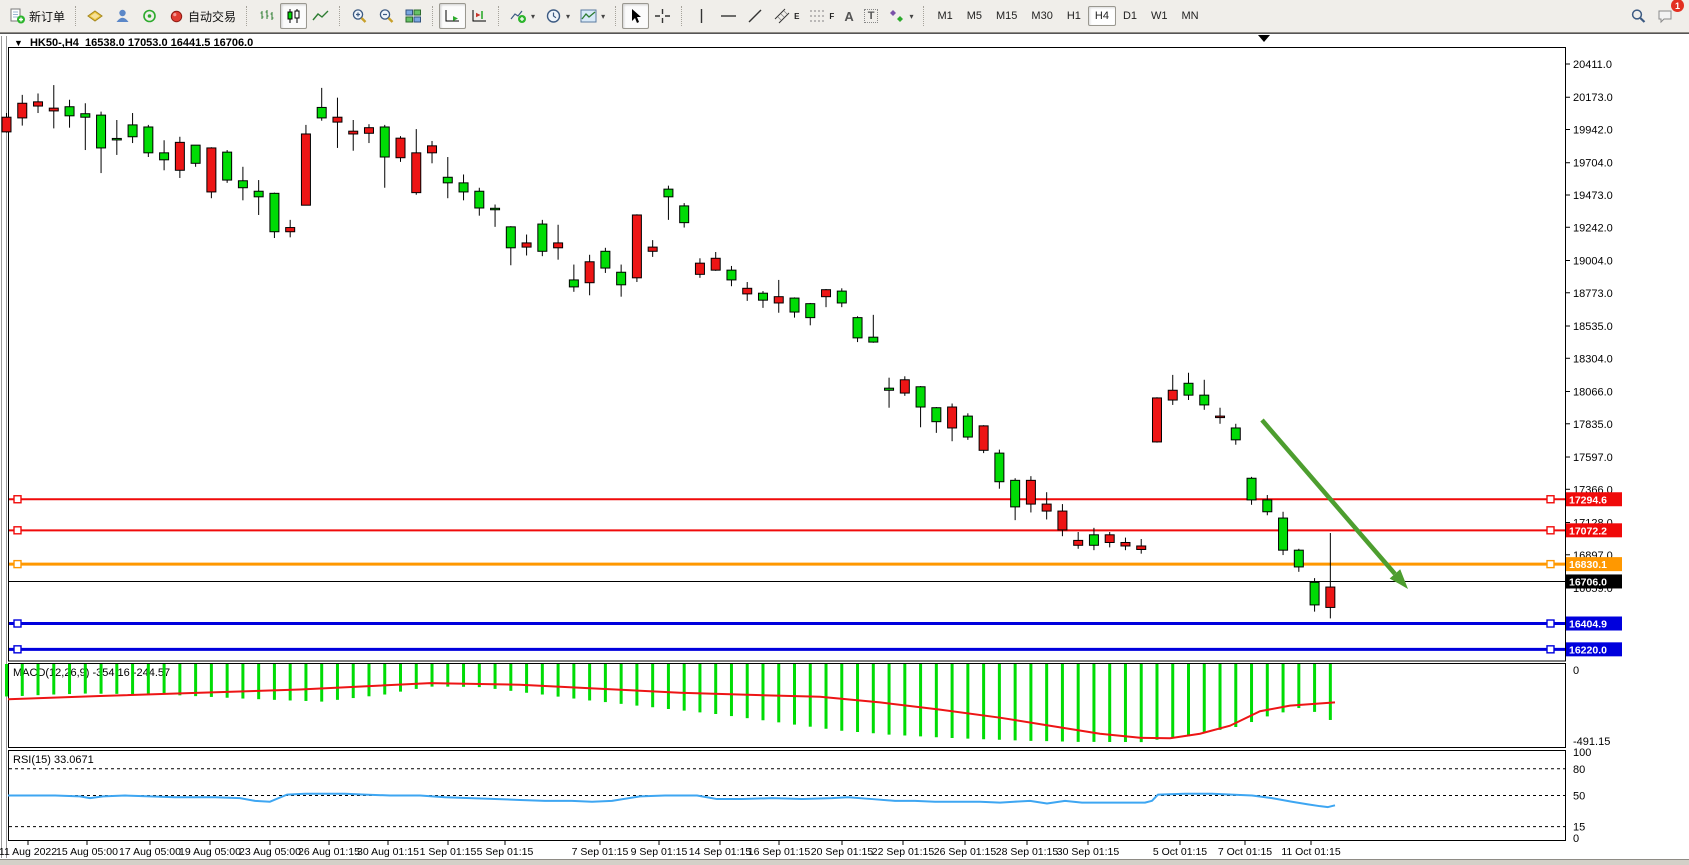  What do you see at coordinates (636, 16) in the screenshot?
I see `cursor-tool-button` at bounding box center [636, 16].